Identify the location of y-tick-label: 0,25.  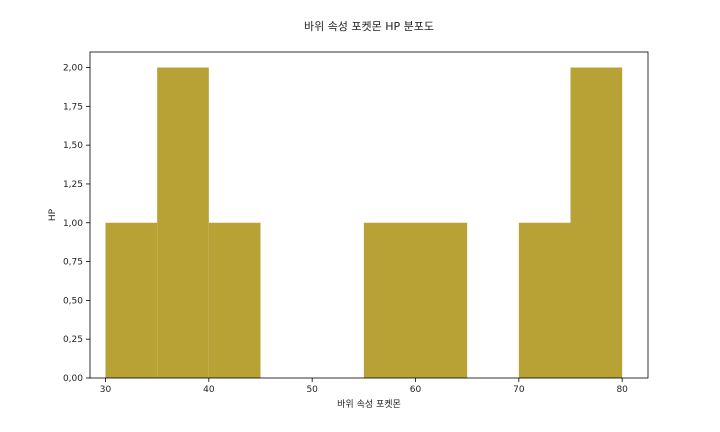
(73, 340).